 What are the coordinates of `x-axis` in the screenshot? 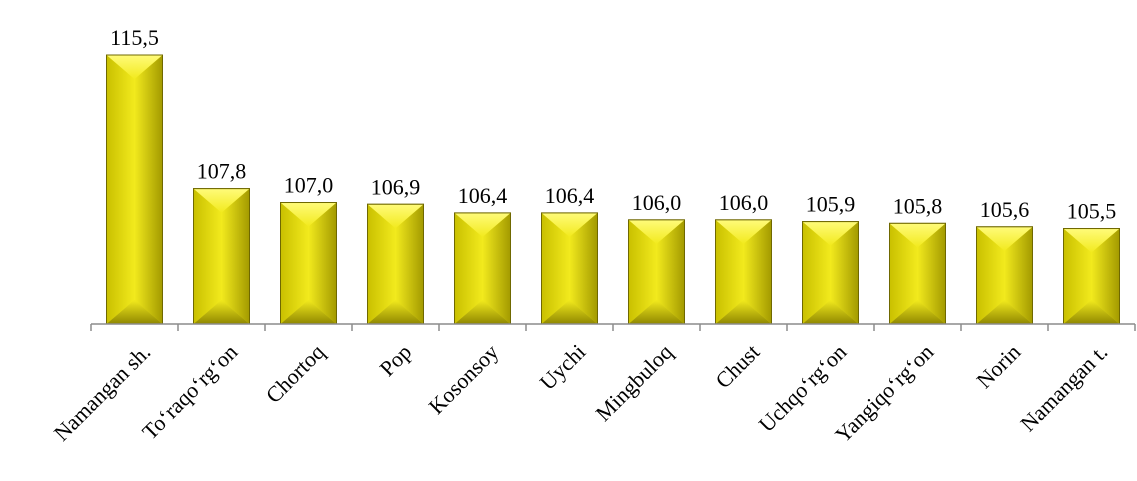 It's located at (613, 327).